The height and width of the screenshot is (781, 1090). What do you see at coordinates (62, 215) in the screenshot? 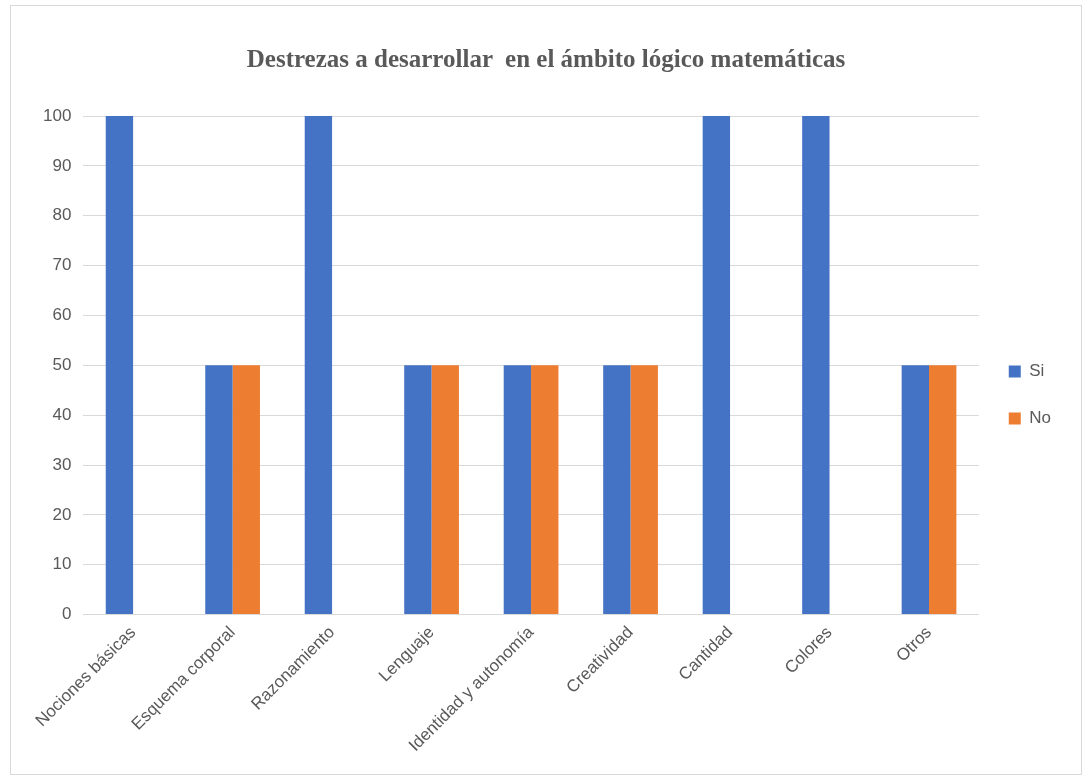
I see `y-tick-label: 80` at bounding box center [62, 215].